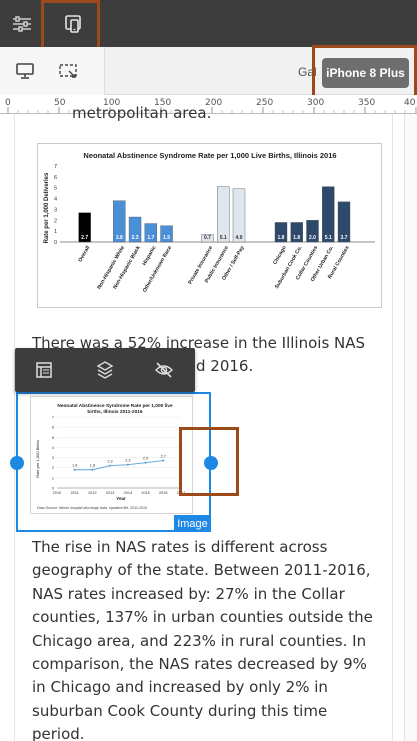 Image resolution: width=417 pixels, height=741 pixels. I want to click on x-tick-label: 2013, so click(110, 493).